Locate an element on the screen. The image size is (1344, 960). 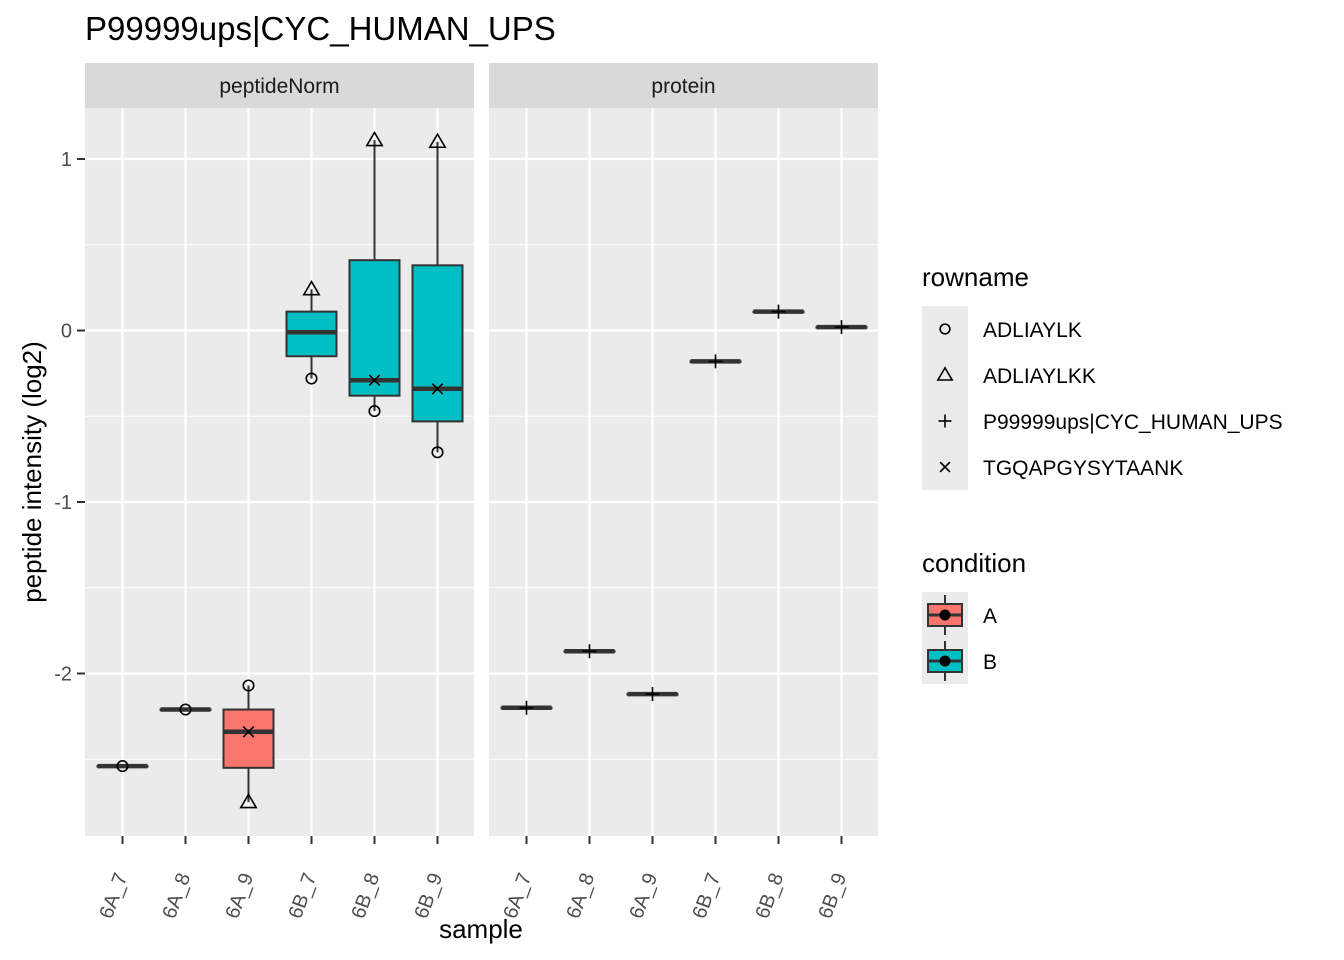
legend-key-triangle is located at coordinates (945, 373).